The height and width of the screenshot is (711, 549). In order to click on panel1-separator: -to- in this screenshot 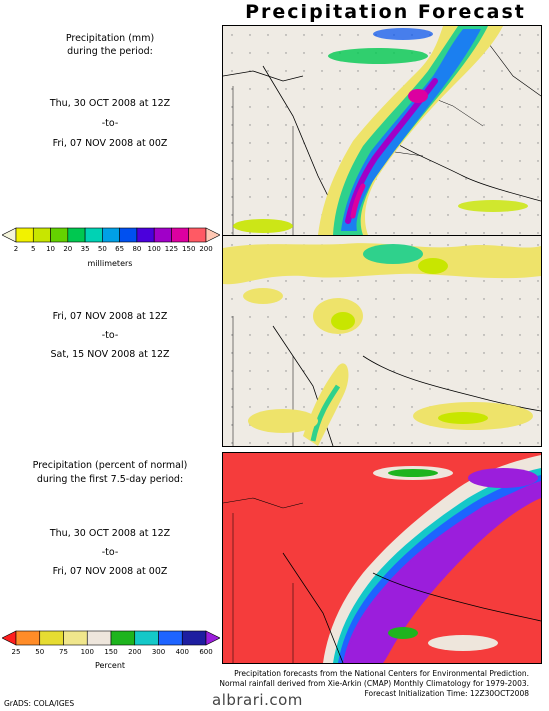, I will do `click(110, 123)`.